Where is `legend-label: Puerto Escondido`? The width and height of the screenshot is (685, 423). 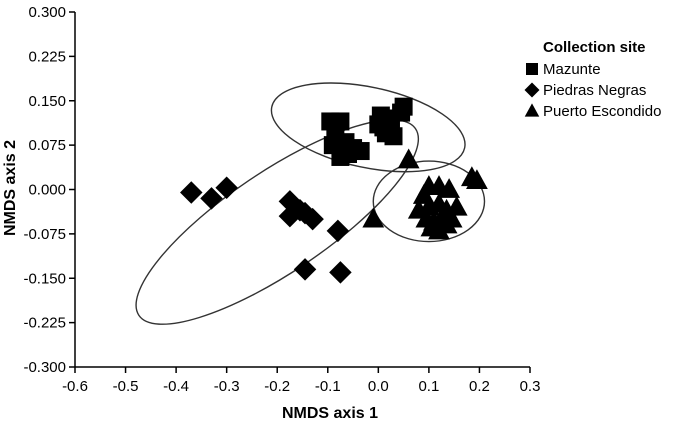 legend-label: Puerto Escondido is located at coordinates (602, 111).